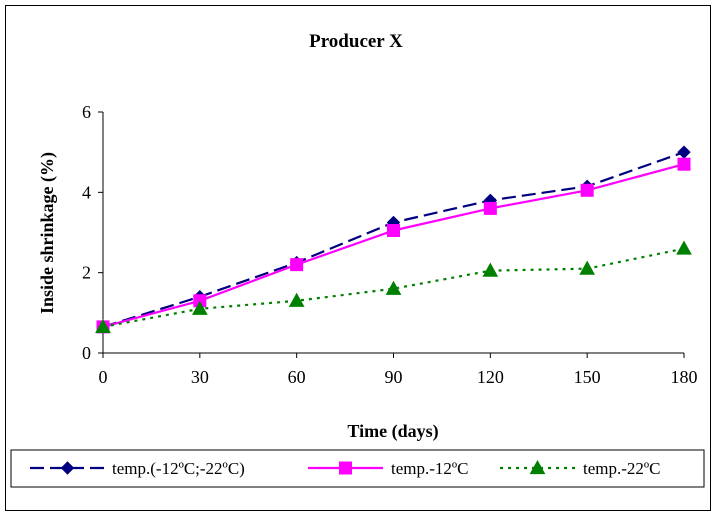 Image resolution: width=717 pixels, height=517 pixels. I want to click on x-tick-label: 90, so click(394, 377).